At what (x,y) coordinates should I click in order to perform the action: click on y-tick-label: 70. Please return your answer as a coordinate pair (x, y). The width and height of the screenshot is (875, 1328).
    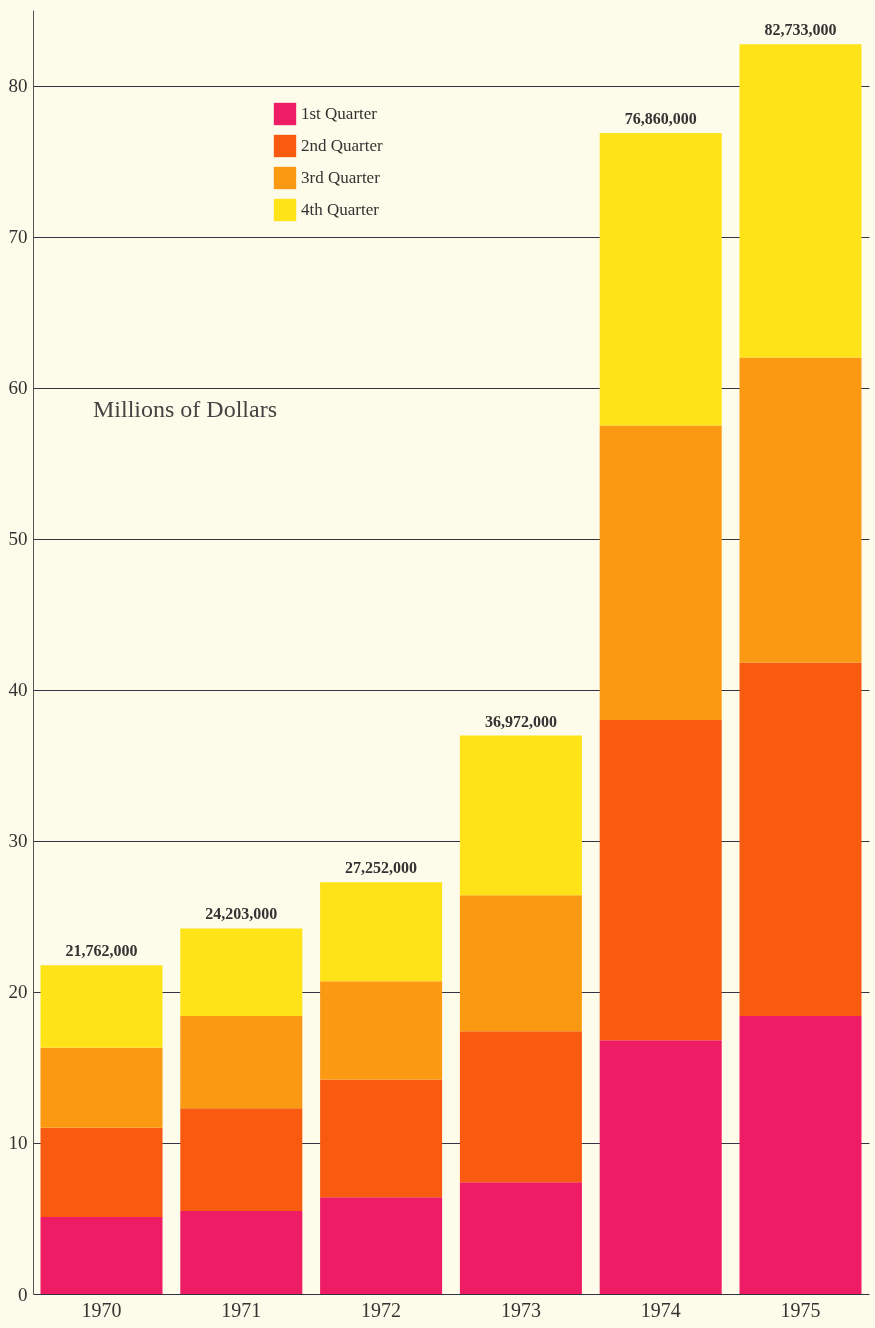
    Looking at the image, I should click on (18, 237).